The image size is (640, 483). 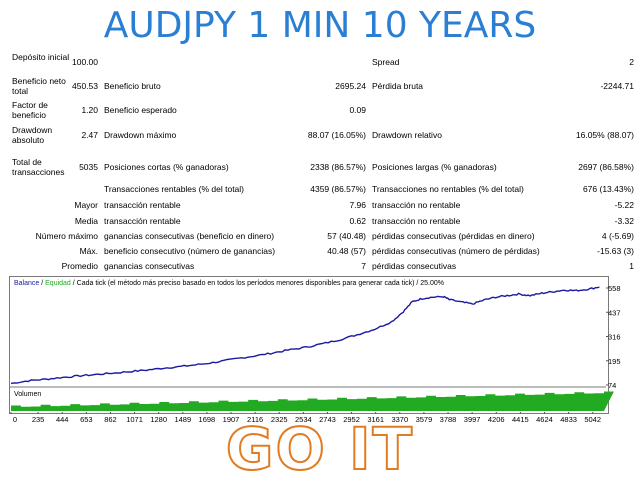 I want to click on beneficio-neto-label: Beneficio neto total, so click(x=39, y=86).